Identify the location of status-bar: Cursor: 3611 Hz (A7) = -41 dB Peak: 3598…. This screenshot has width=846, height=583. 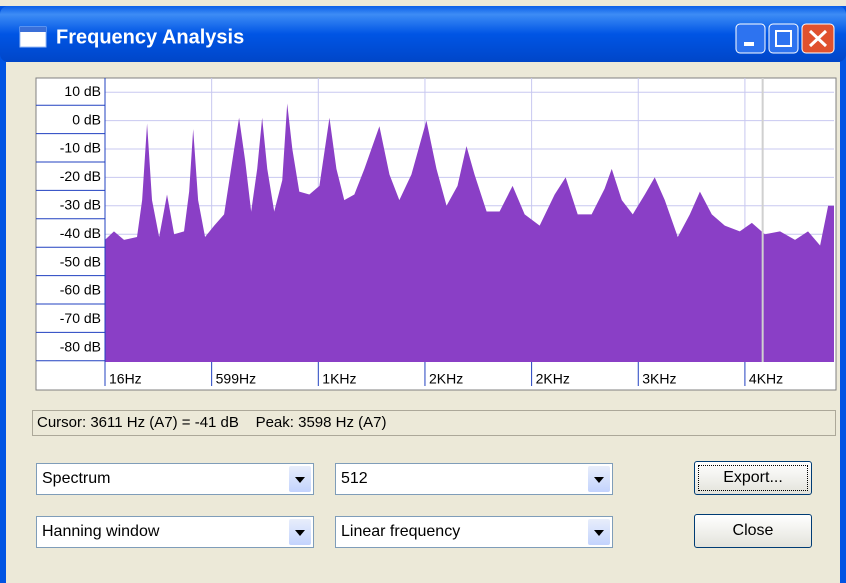
(434, 423).